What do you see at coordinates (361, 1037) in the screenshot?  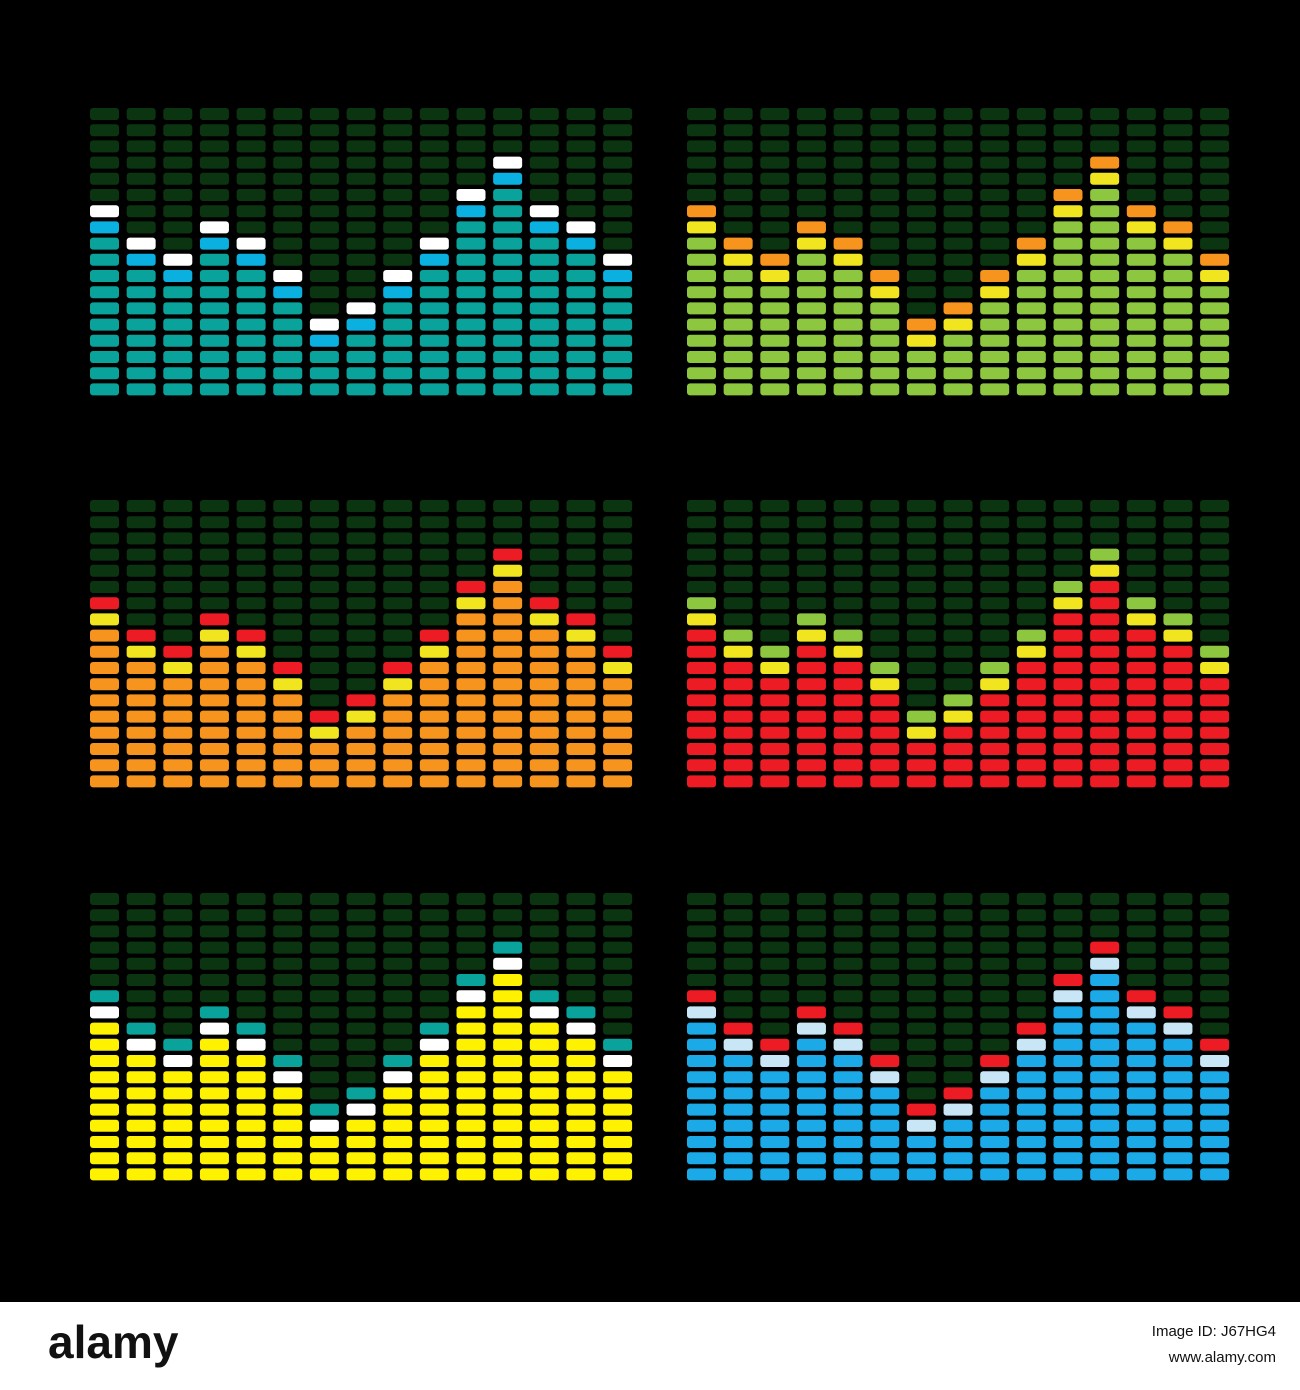 I see `equalizer-panel` at bounding box center [361, 1037].